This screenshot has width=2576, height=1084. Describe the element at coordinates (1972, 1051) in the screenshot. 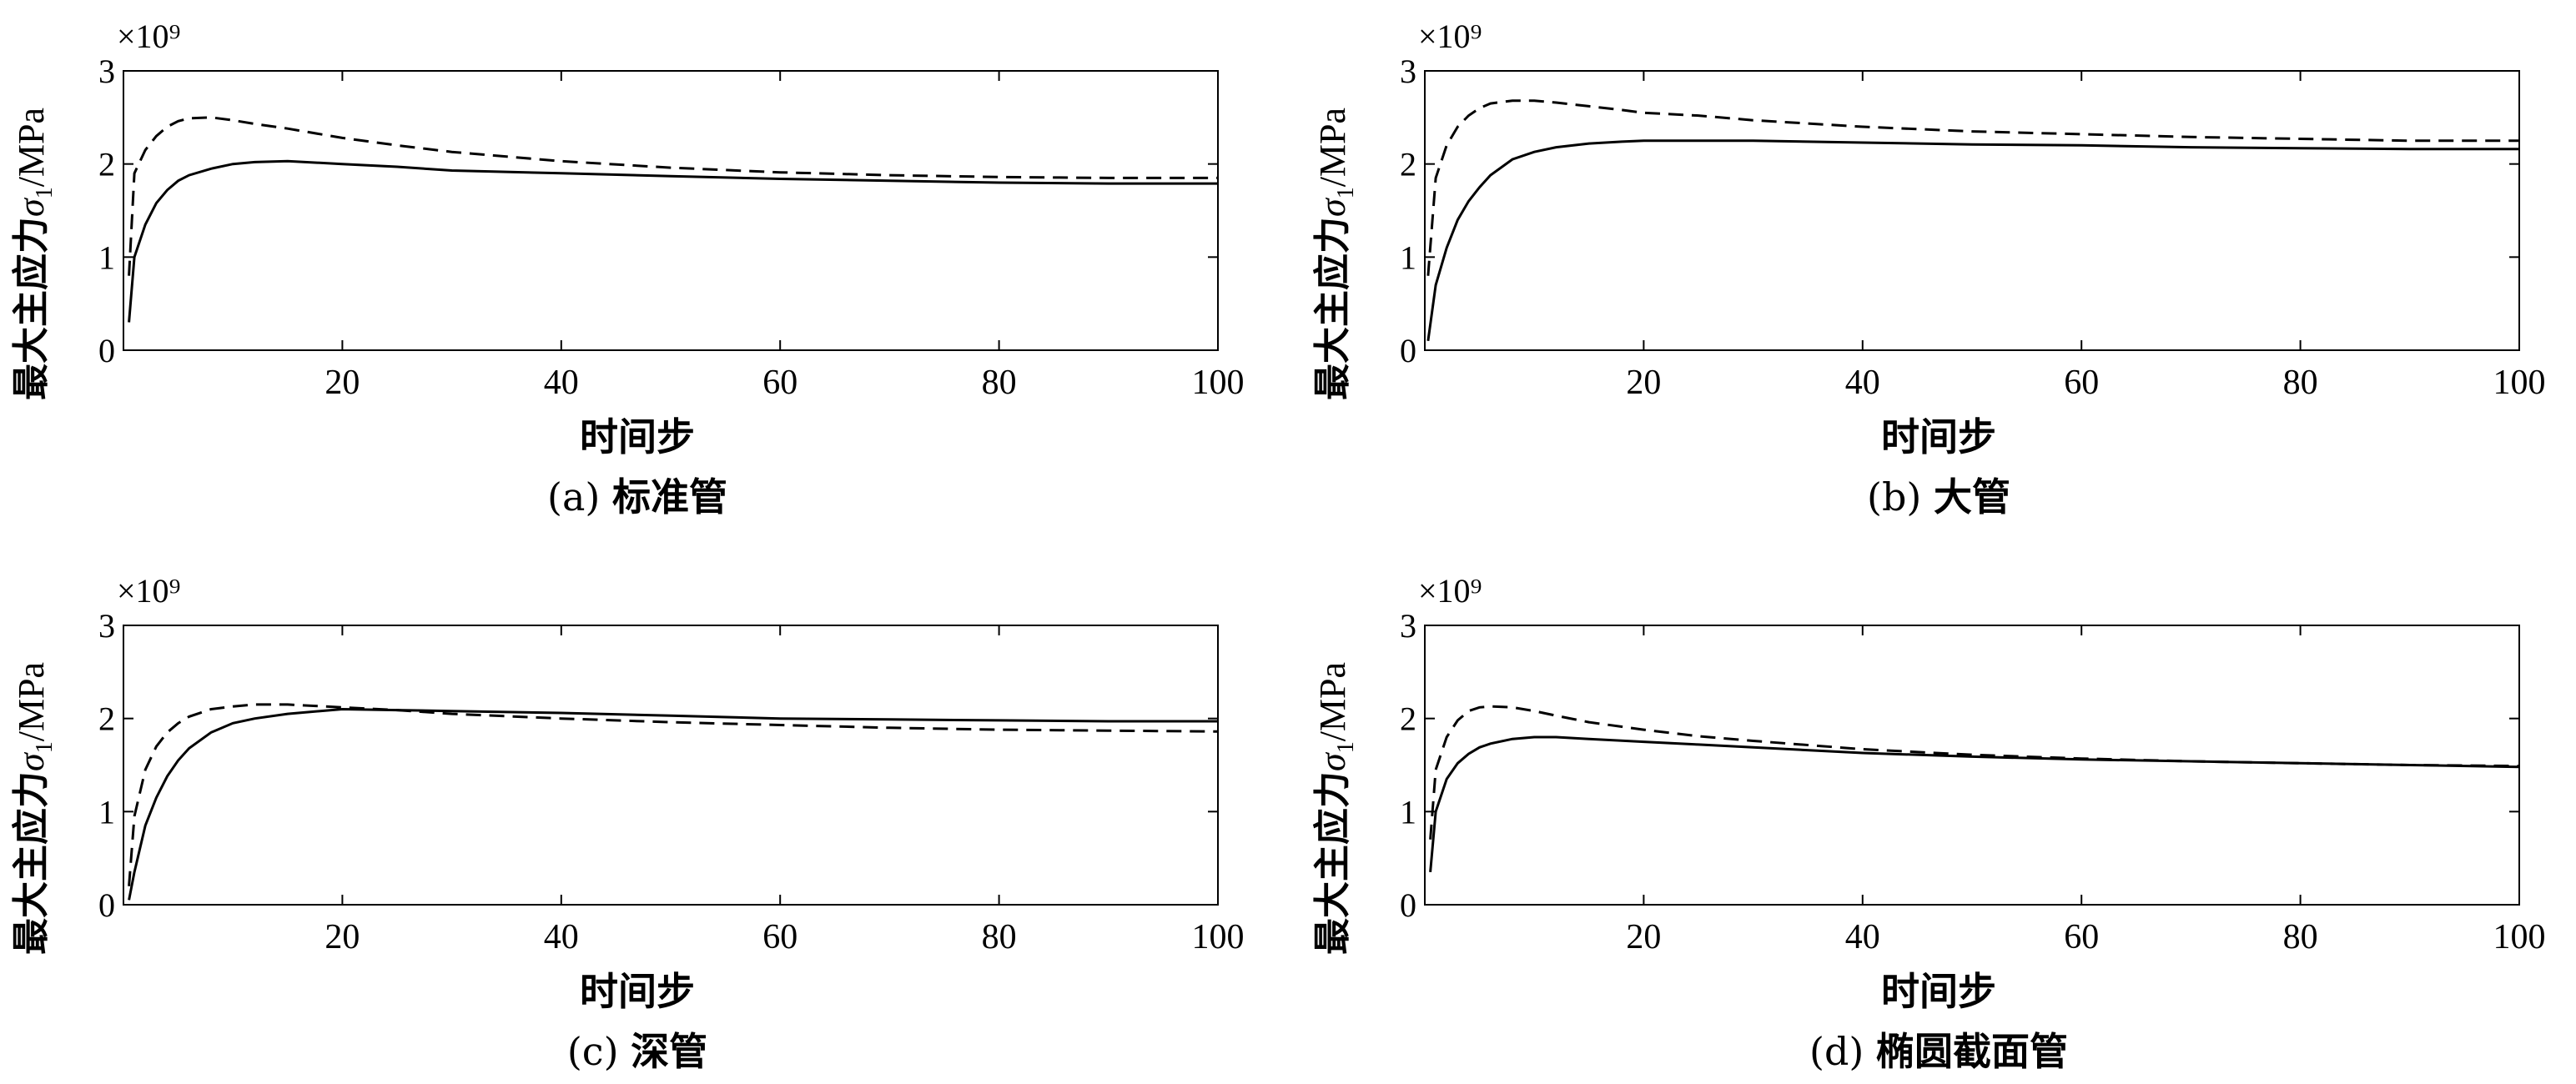

I see `panel-caption-name: 椭圆截面管` at that location.